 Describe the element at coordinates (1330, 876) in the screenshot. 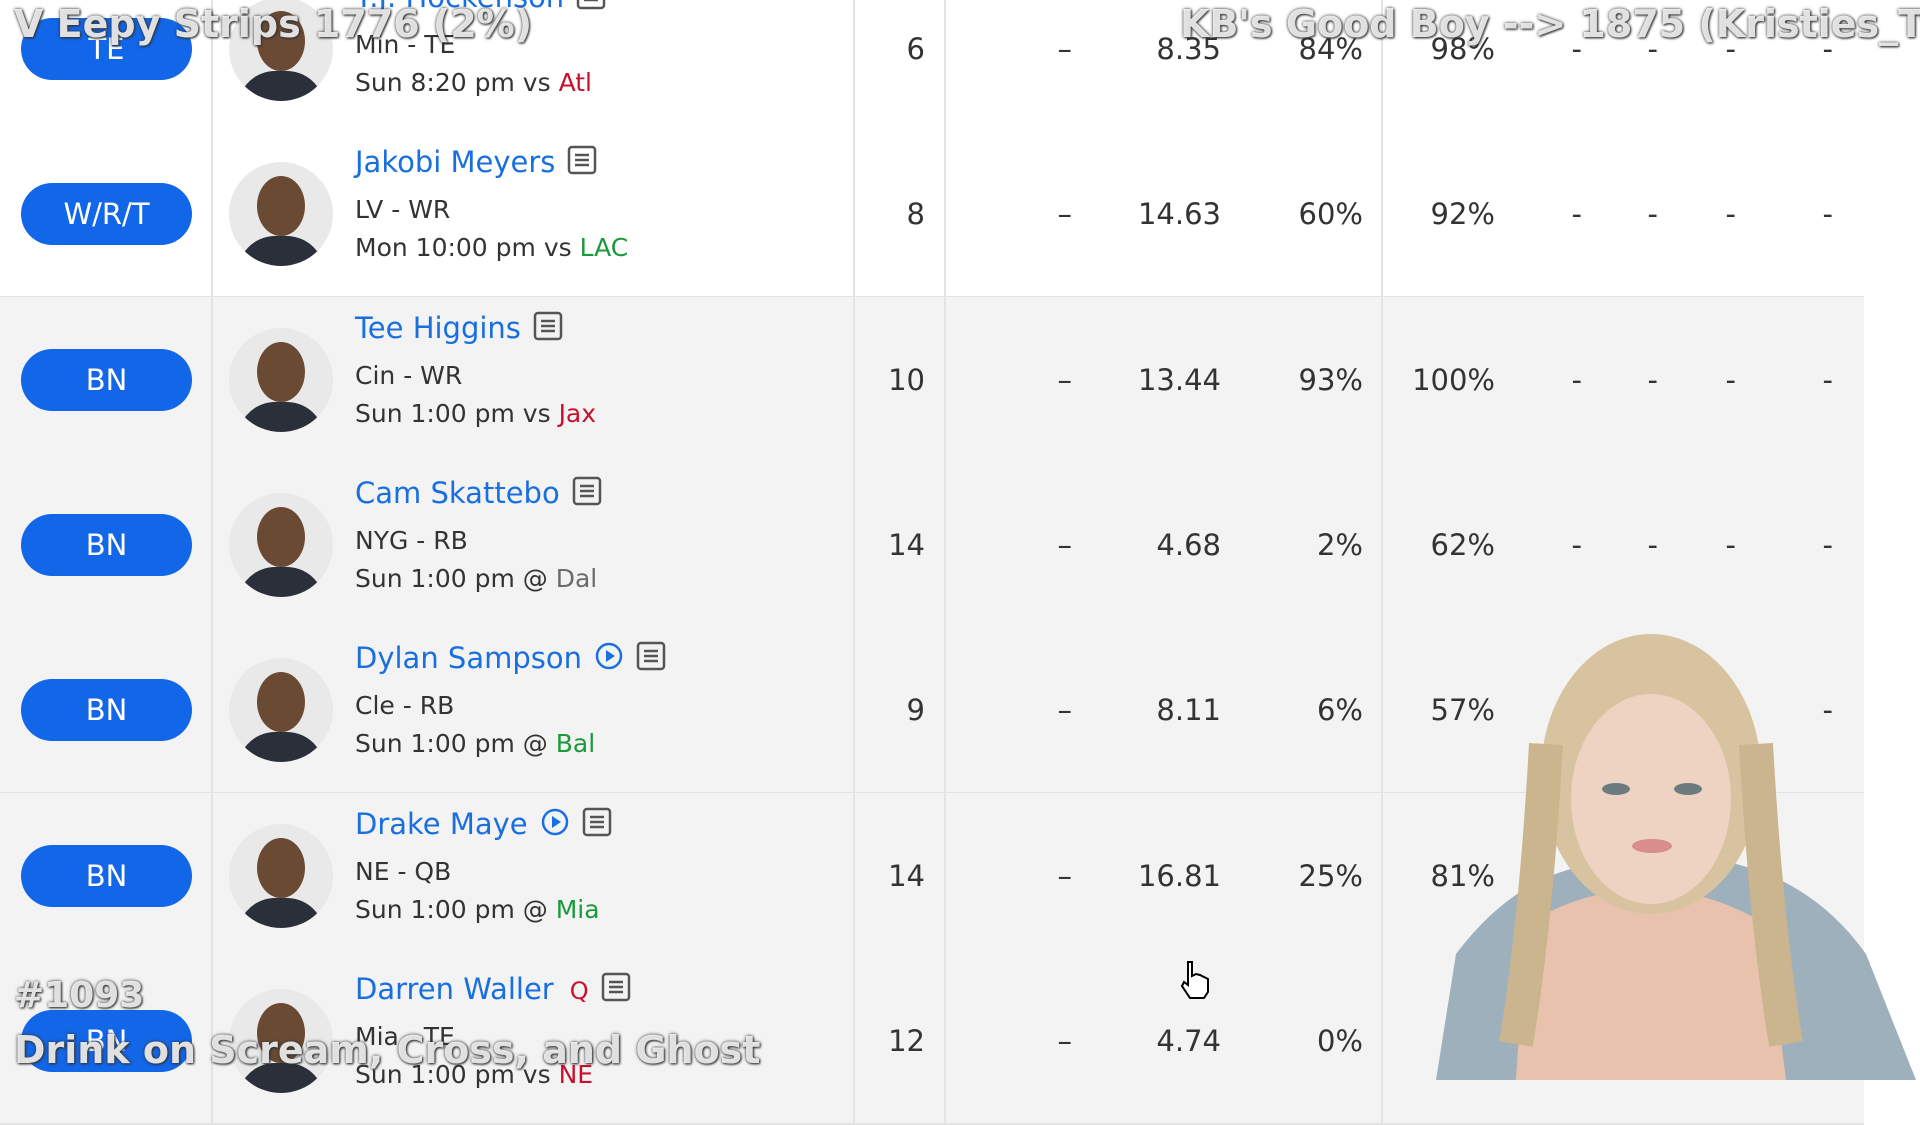

I see `percent-start: 25%` at that location.